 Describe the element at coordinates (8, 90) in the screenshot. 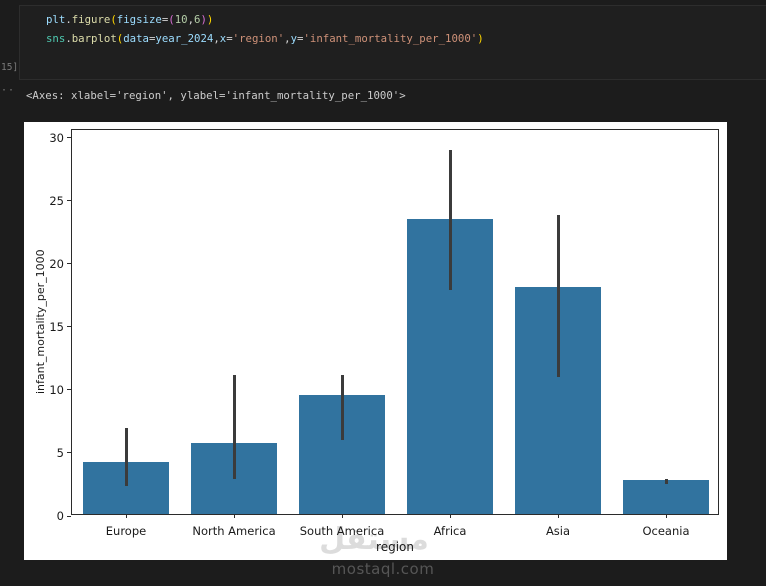

I see `output-gutter-dots: ··` at that location.